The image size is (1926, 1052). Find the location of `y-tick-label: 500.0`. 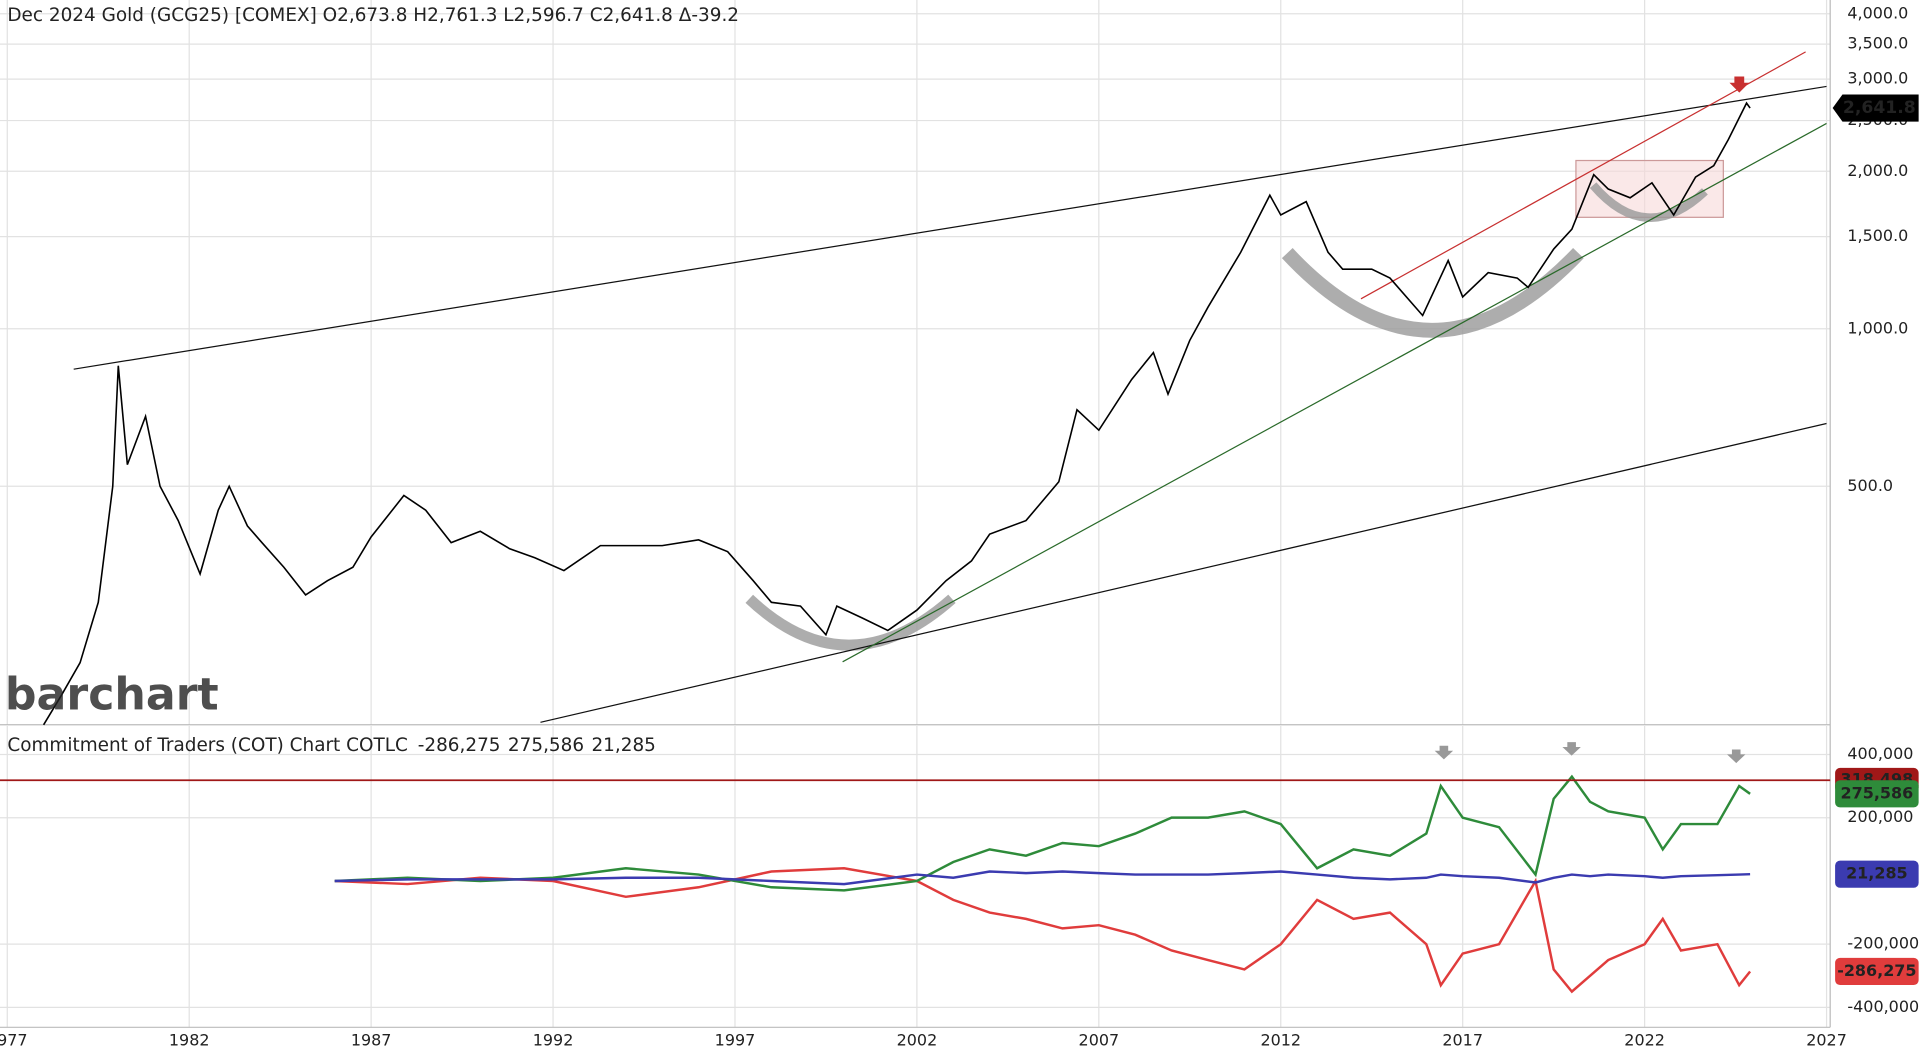

y-tick-label: 500.0 is located at coordinates (1870, 485).